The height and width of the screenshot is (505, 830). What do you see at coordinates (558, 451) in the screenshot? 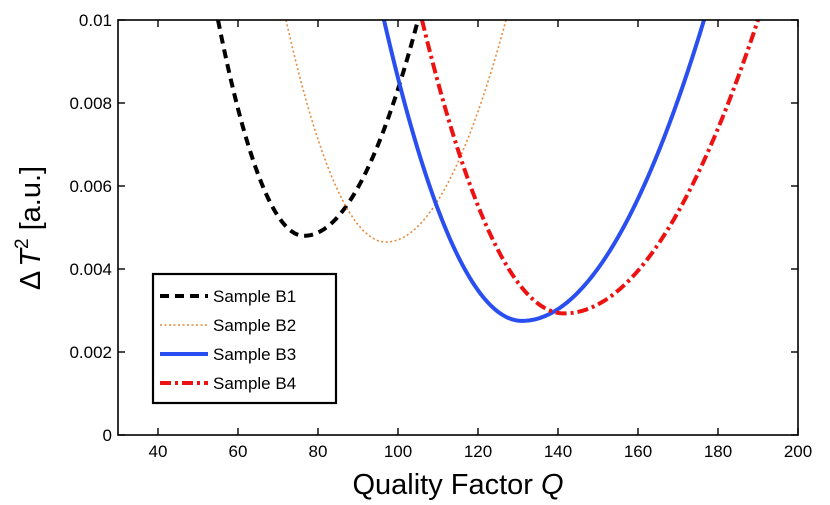
I see `x-tick-label: 140` at bounding box center [558, 451].